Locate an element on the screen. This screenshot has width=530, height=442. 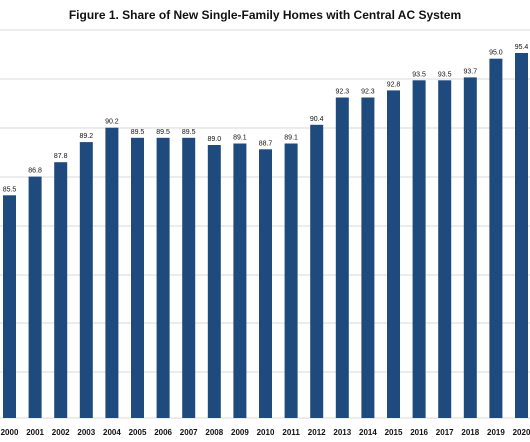
x-tick-2007: 2007 is located at coordinates (189, 432).